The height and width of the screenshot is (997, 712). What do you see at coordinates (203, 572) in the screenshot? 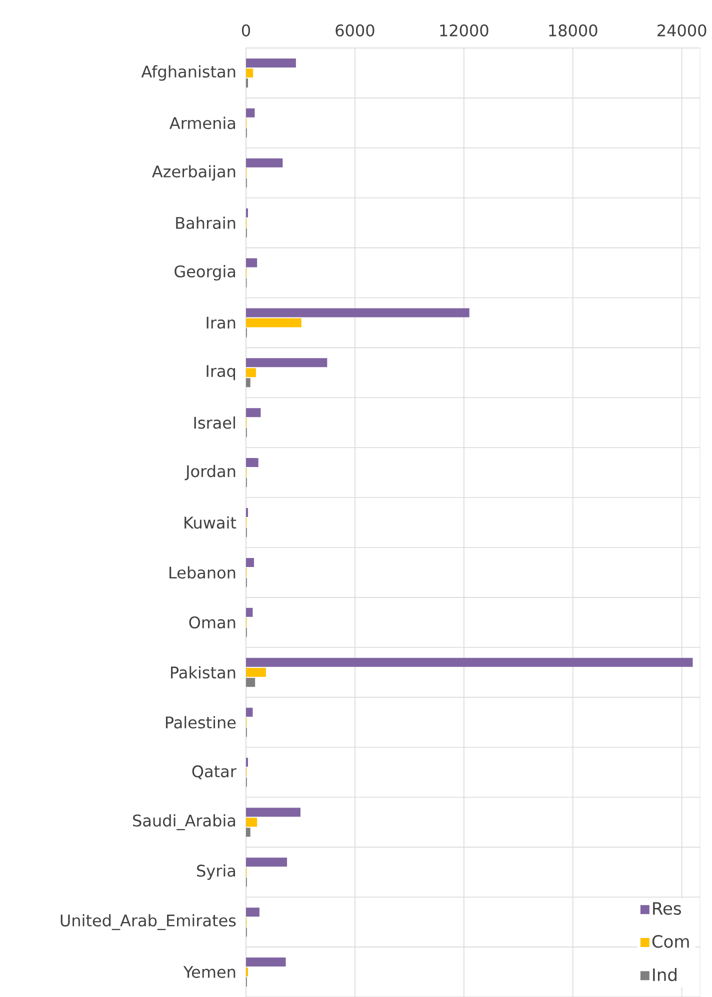
I see `y-tick-label: Lebanon` at bounding box center [203, 572].